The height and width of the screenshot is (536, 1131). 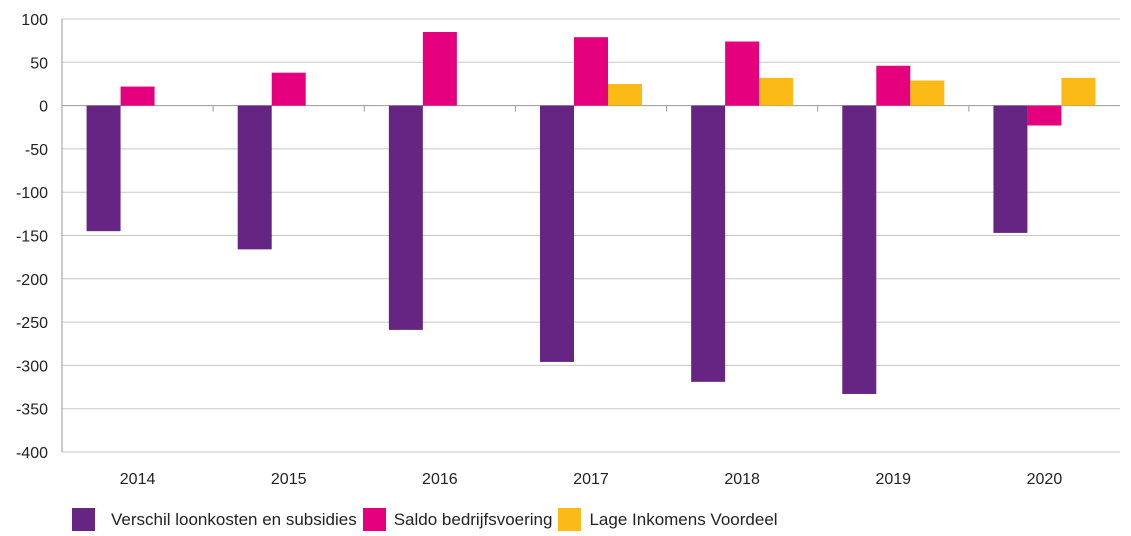 What do you see at coordinates (625, 94) in the screenshot?
I see `bar-lage-inkomens-voordeel-2017` at bounding box center [625, 94].